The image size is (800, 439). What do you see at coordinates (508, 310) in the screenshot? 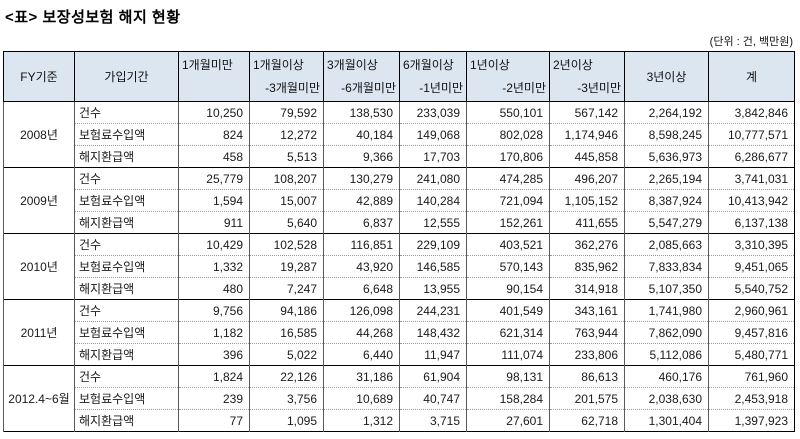
I see `value-cell: 401,549` at bounding box center [508, 310].